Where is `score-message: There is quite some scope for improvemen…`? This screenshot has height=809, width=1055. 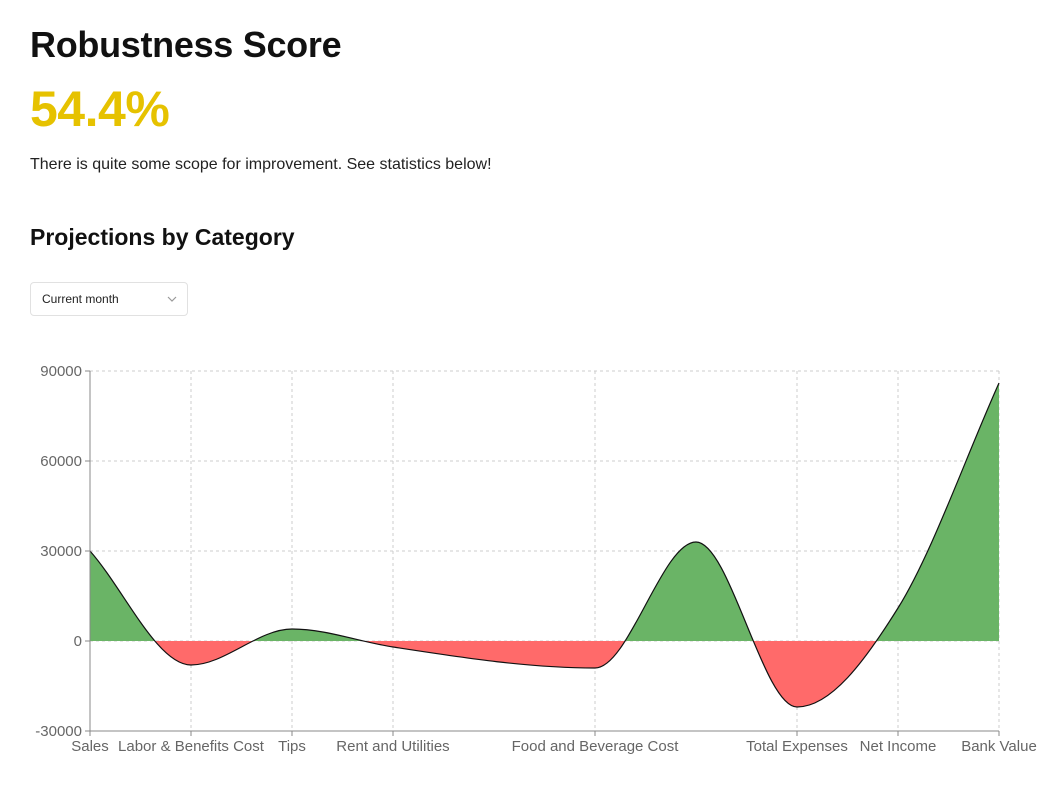 score-message: There is quite some scope for improvemen… is located at coordinates (261, 164).